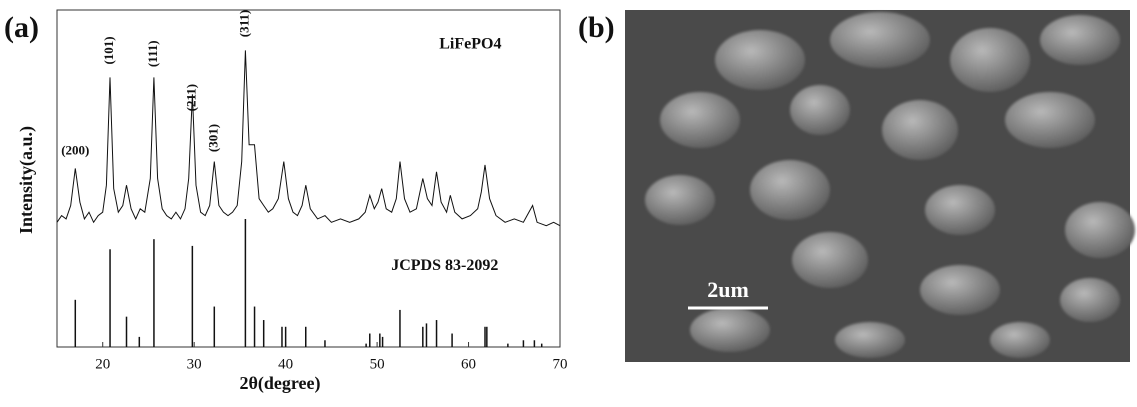 Image resolution: width=1137 pixels, height=407 pixels. Describe the element at coordinates (279, 383) in the screenshot. I see `x-axis-label: 2θ(degree)` at that location.